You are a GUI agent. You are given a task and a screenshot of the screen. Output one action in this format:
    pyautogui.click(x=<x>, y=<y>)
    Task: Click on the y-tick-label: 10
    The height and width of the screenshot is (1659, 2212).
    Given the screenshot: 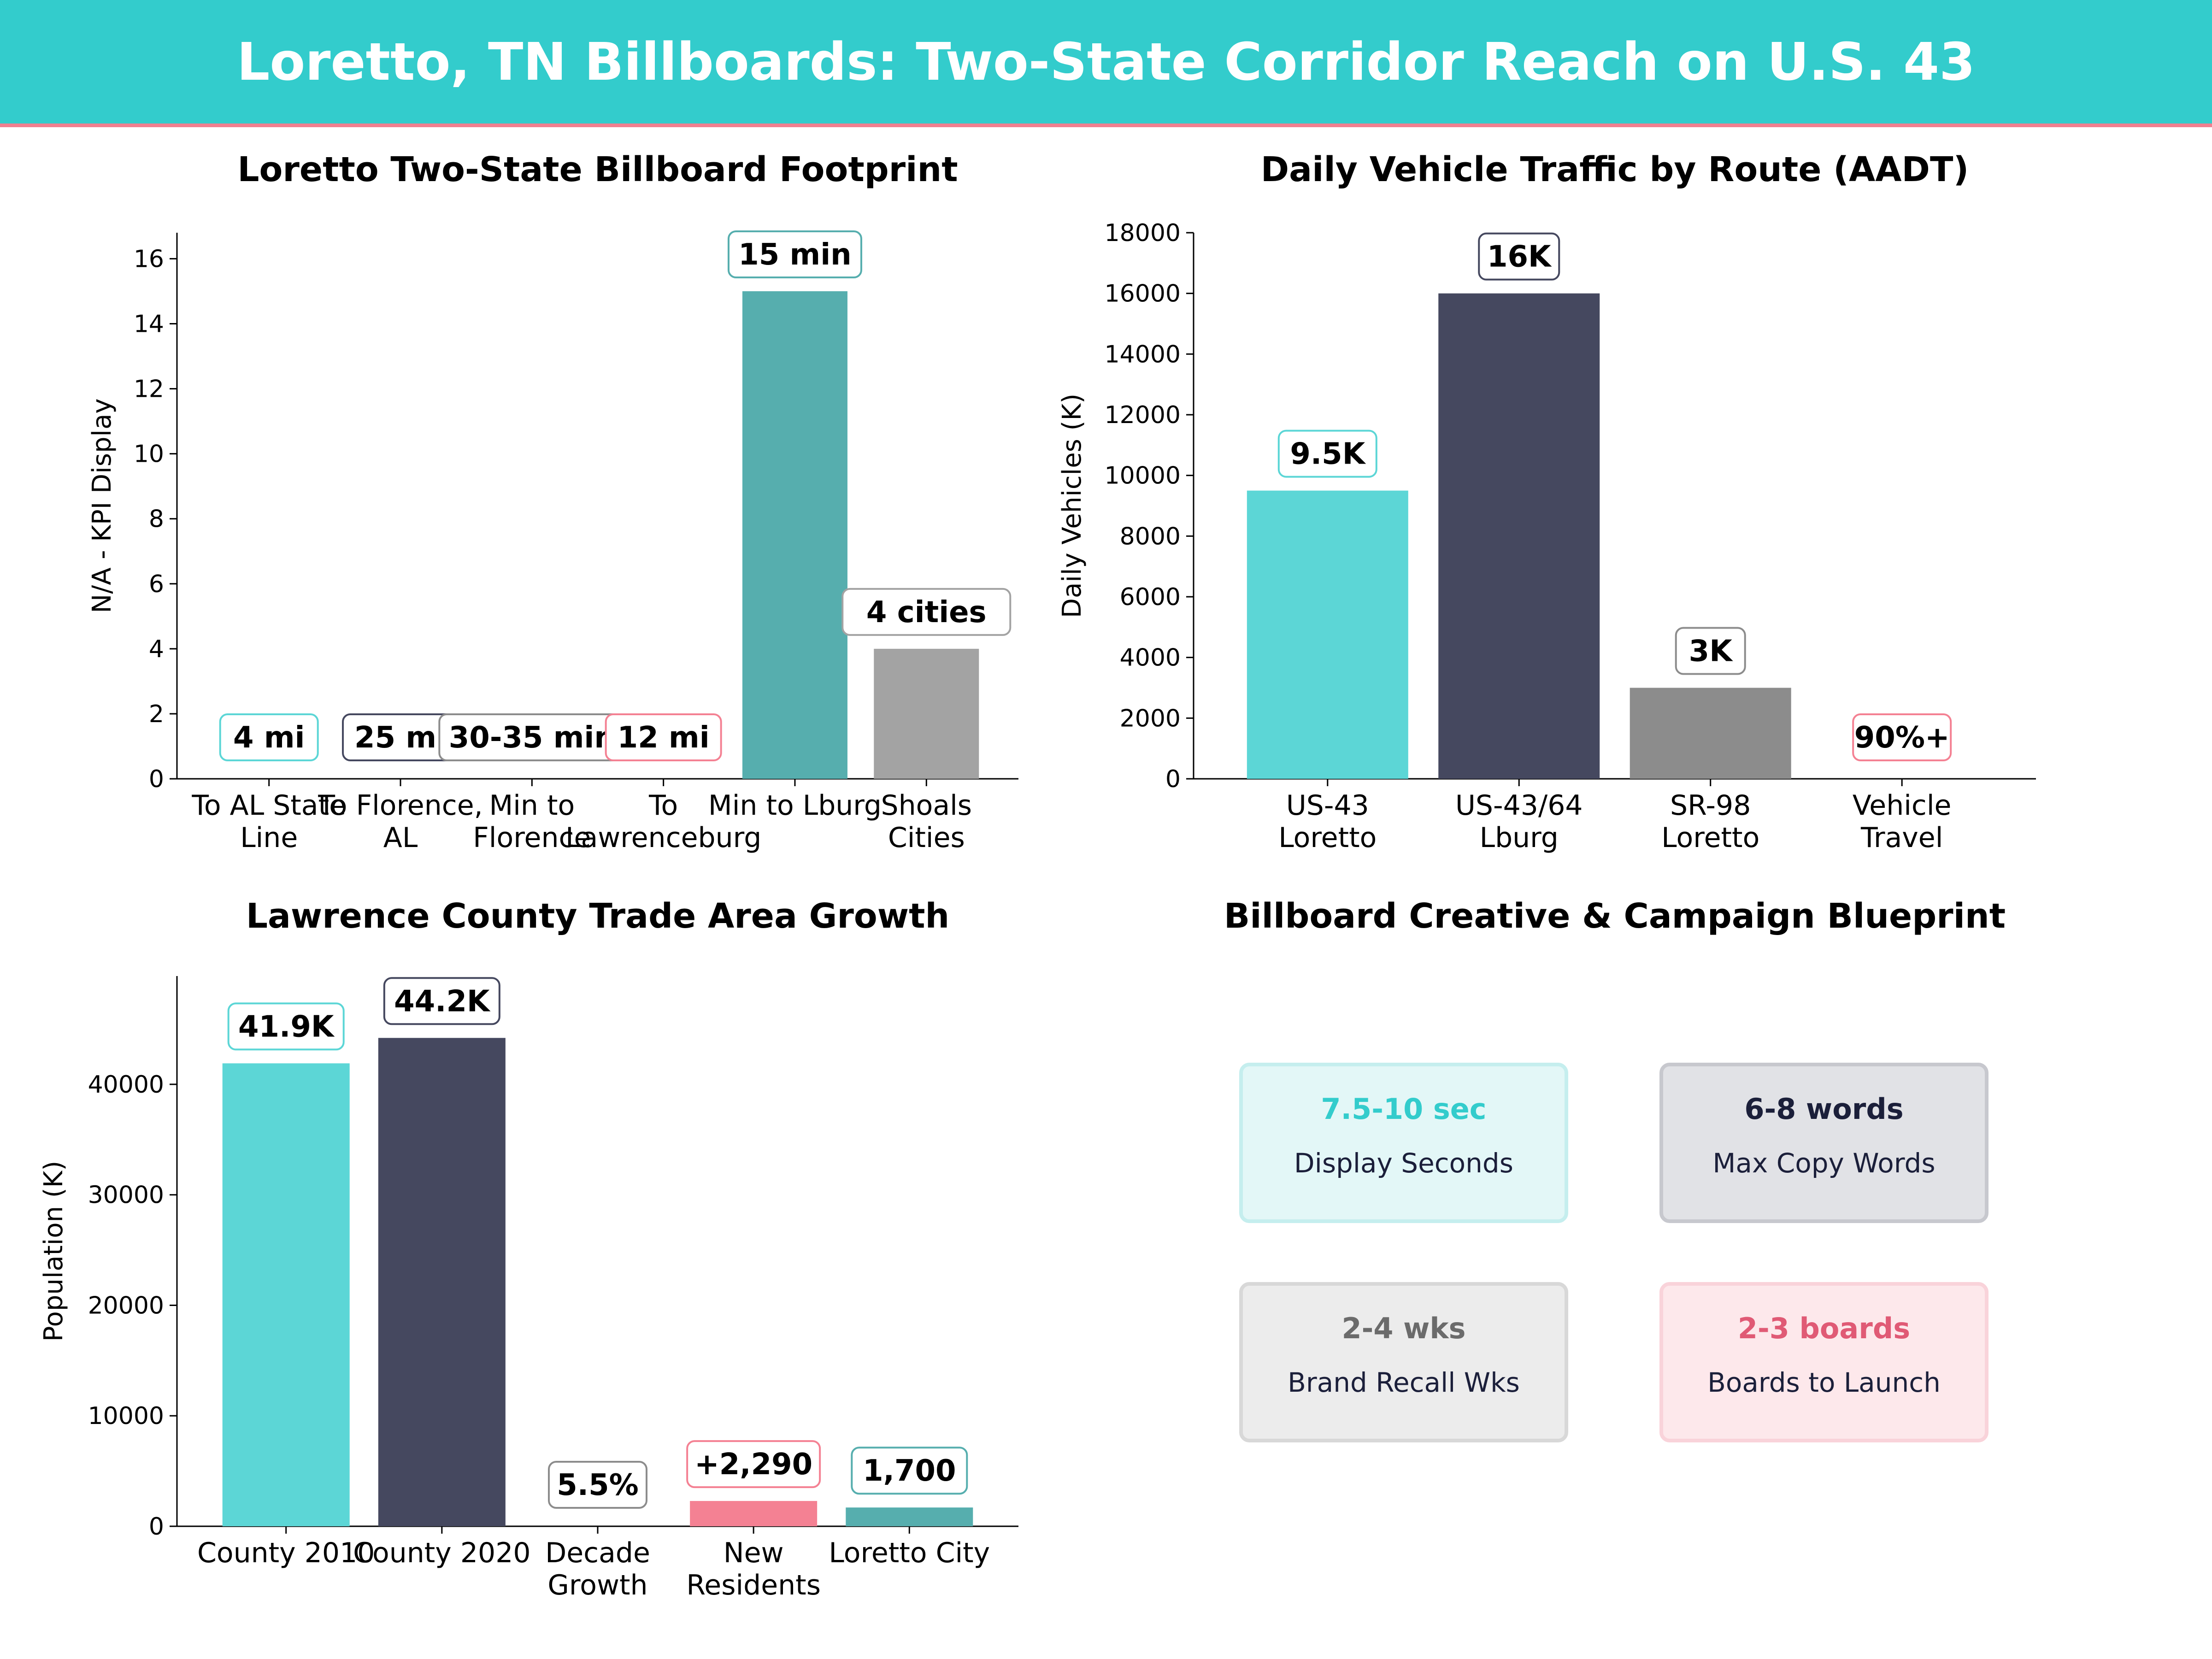 What is the action you would take?
    pyautogui.click(x=149, y=454)
    